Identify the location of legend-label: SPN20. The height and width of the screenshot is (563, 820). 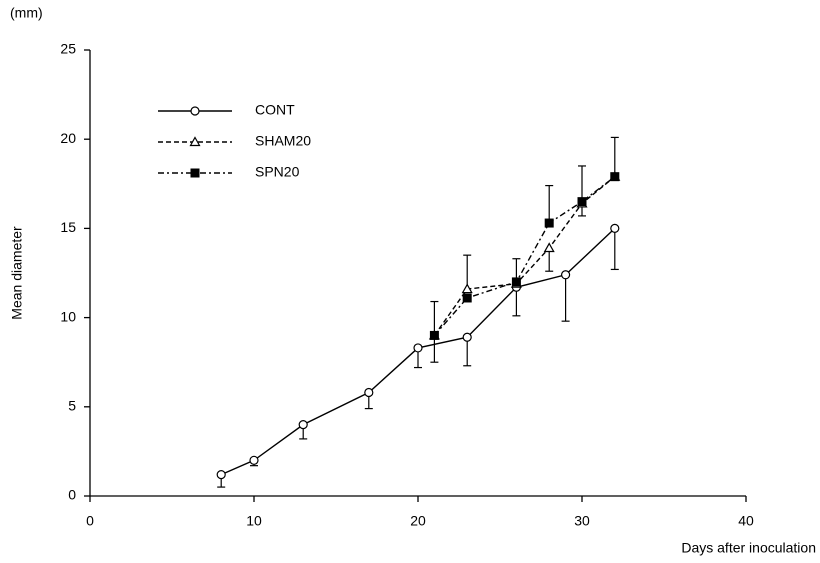
(277, 172).